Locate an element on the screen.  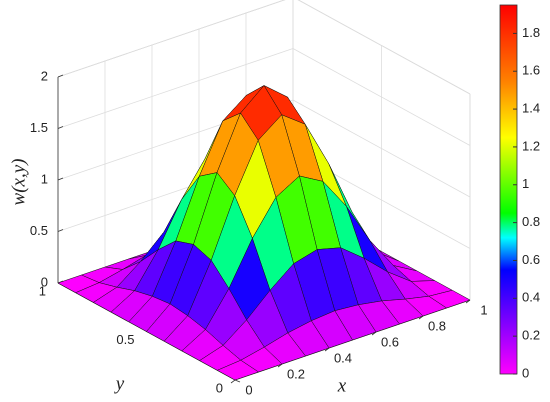
x-tick-label: 0.8 is located at coordinates (437, 325).